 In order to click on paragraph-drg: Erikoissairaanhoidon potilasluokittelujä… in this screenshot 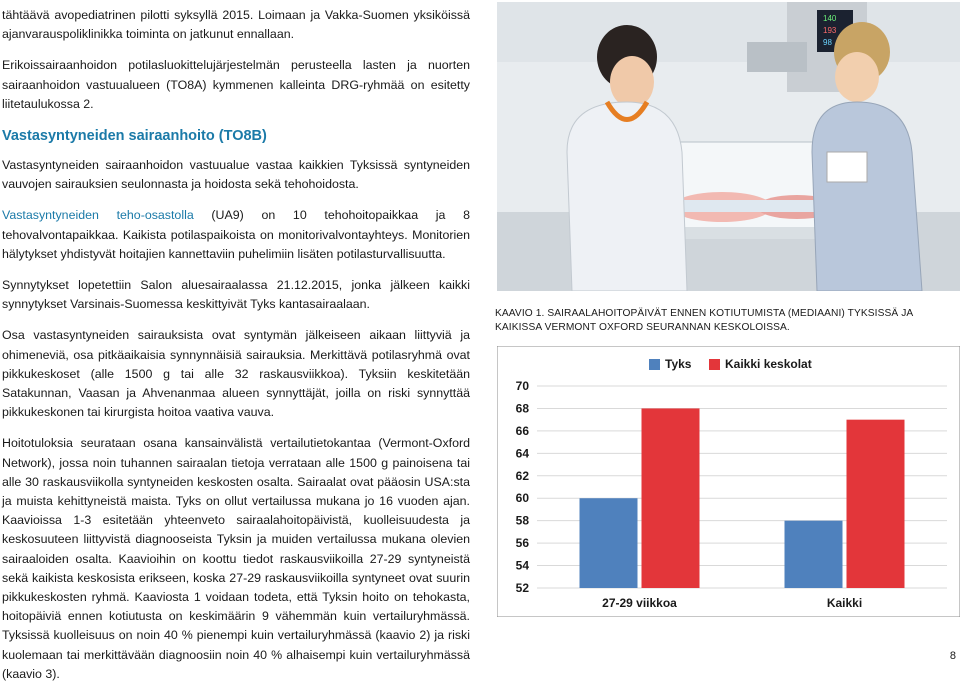, I will do `click(236, 84)`.